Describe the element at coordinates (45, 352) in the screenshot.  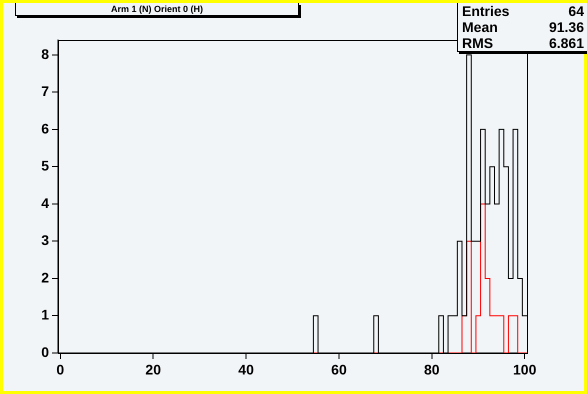
I see `y-tick-label: 0` at that location.